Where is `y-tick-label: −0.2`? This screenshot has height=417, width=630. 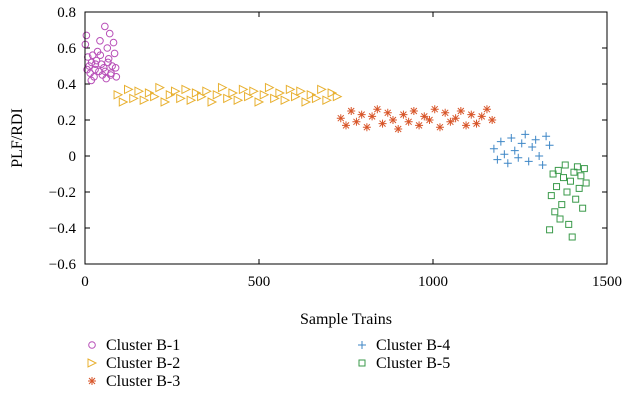
y-tick-label: −0.2 is located at coordinates (62, 193).